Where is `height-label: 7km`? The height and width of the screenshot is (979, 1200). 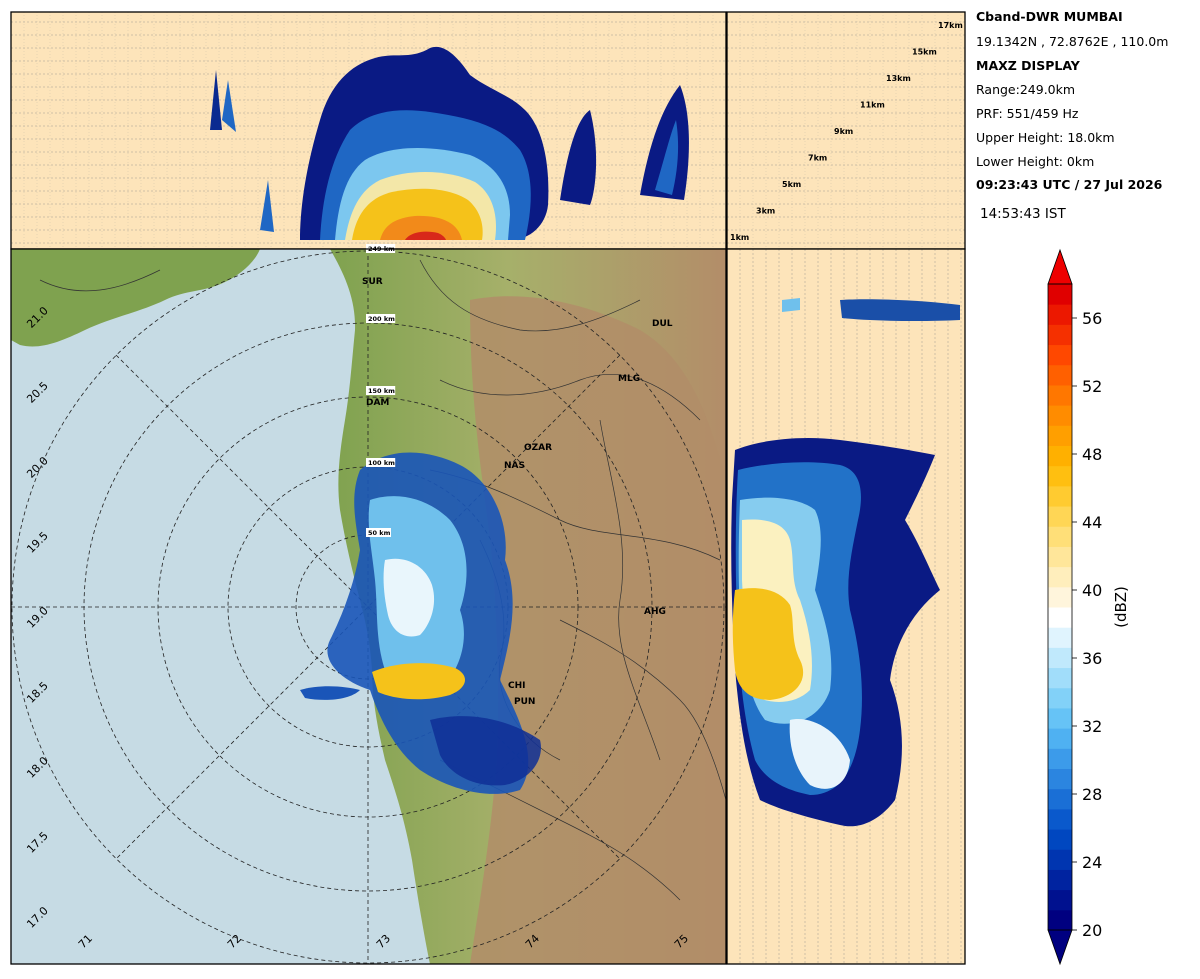 height-label: 7km is located at coordinates (817, 158).